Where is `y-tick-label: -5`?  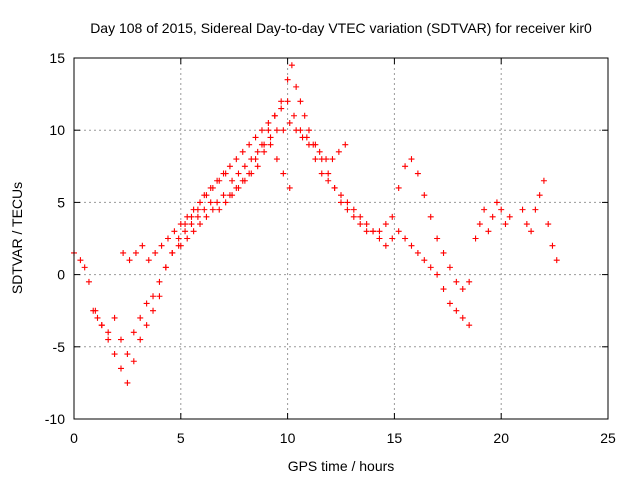
y-tick-label: -5 is located at coordinates (59, 347).